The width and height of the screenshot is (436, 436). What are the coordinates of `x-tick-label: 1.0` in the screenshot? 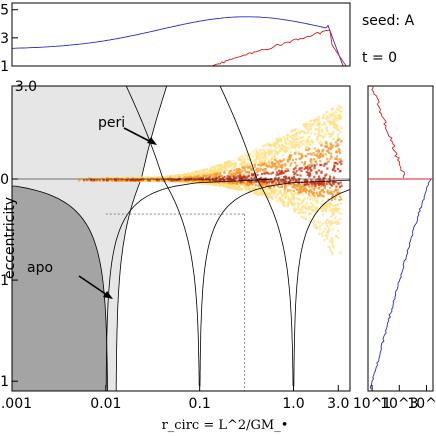 It's located at (293, 404).